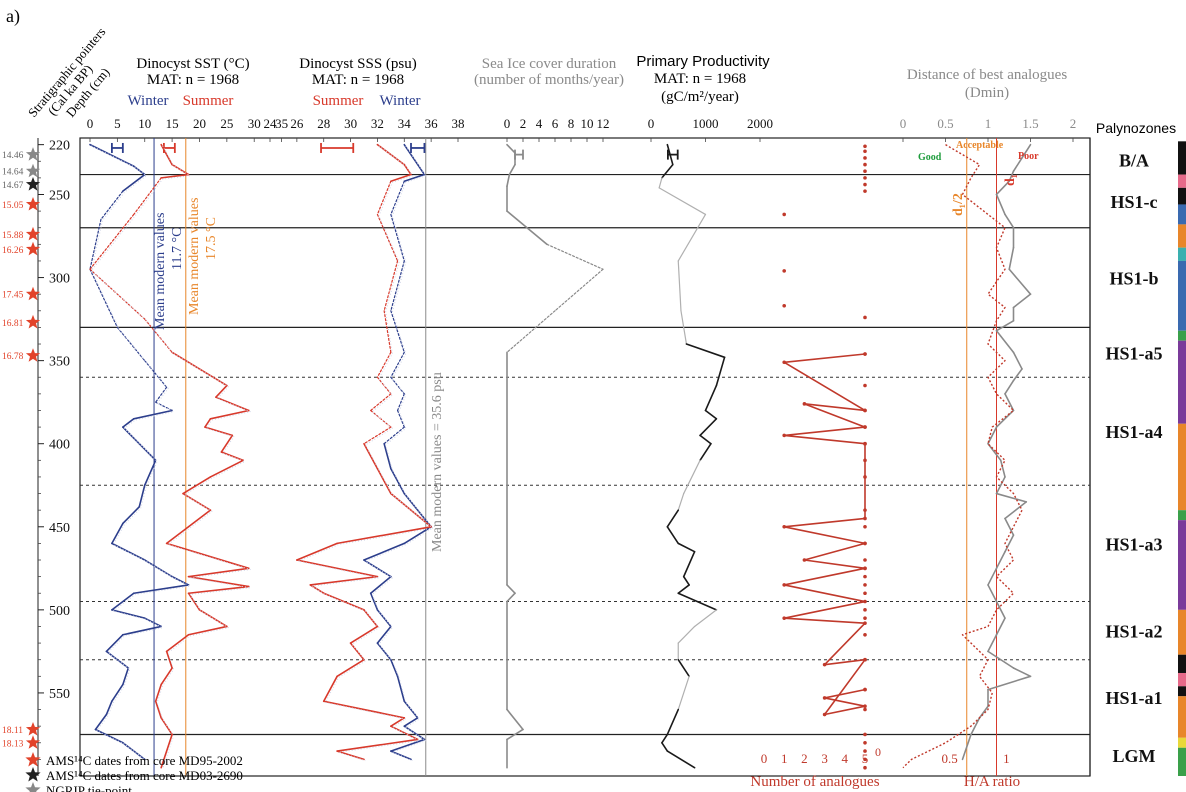 Image resolution: width=1186 pixels, height=792 pixels. What do you see at coordinates (958, 204) in the screenshot?
I see `d-half-label: d₁/2` at bounding box center [958, 204].